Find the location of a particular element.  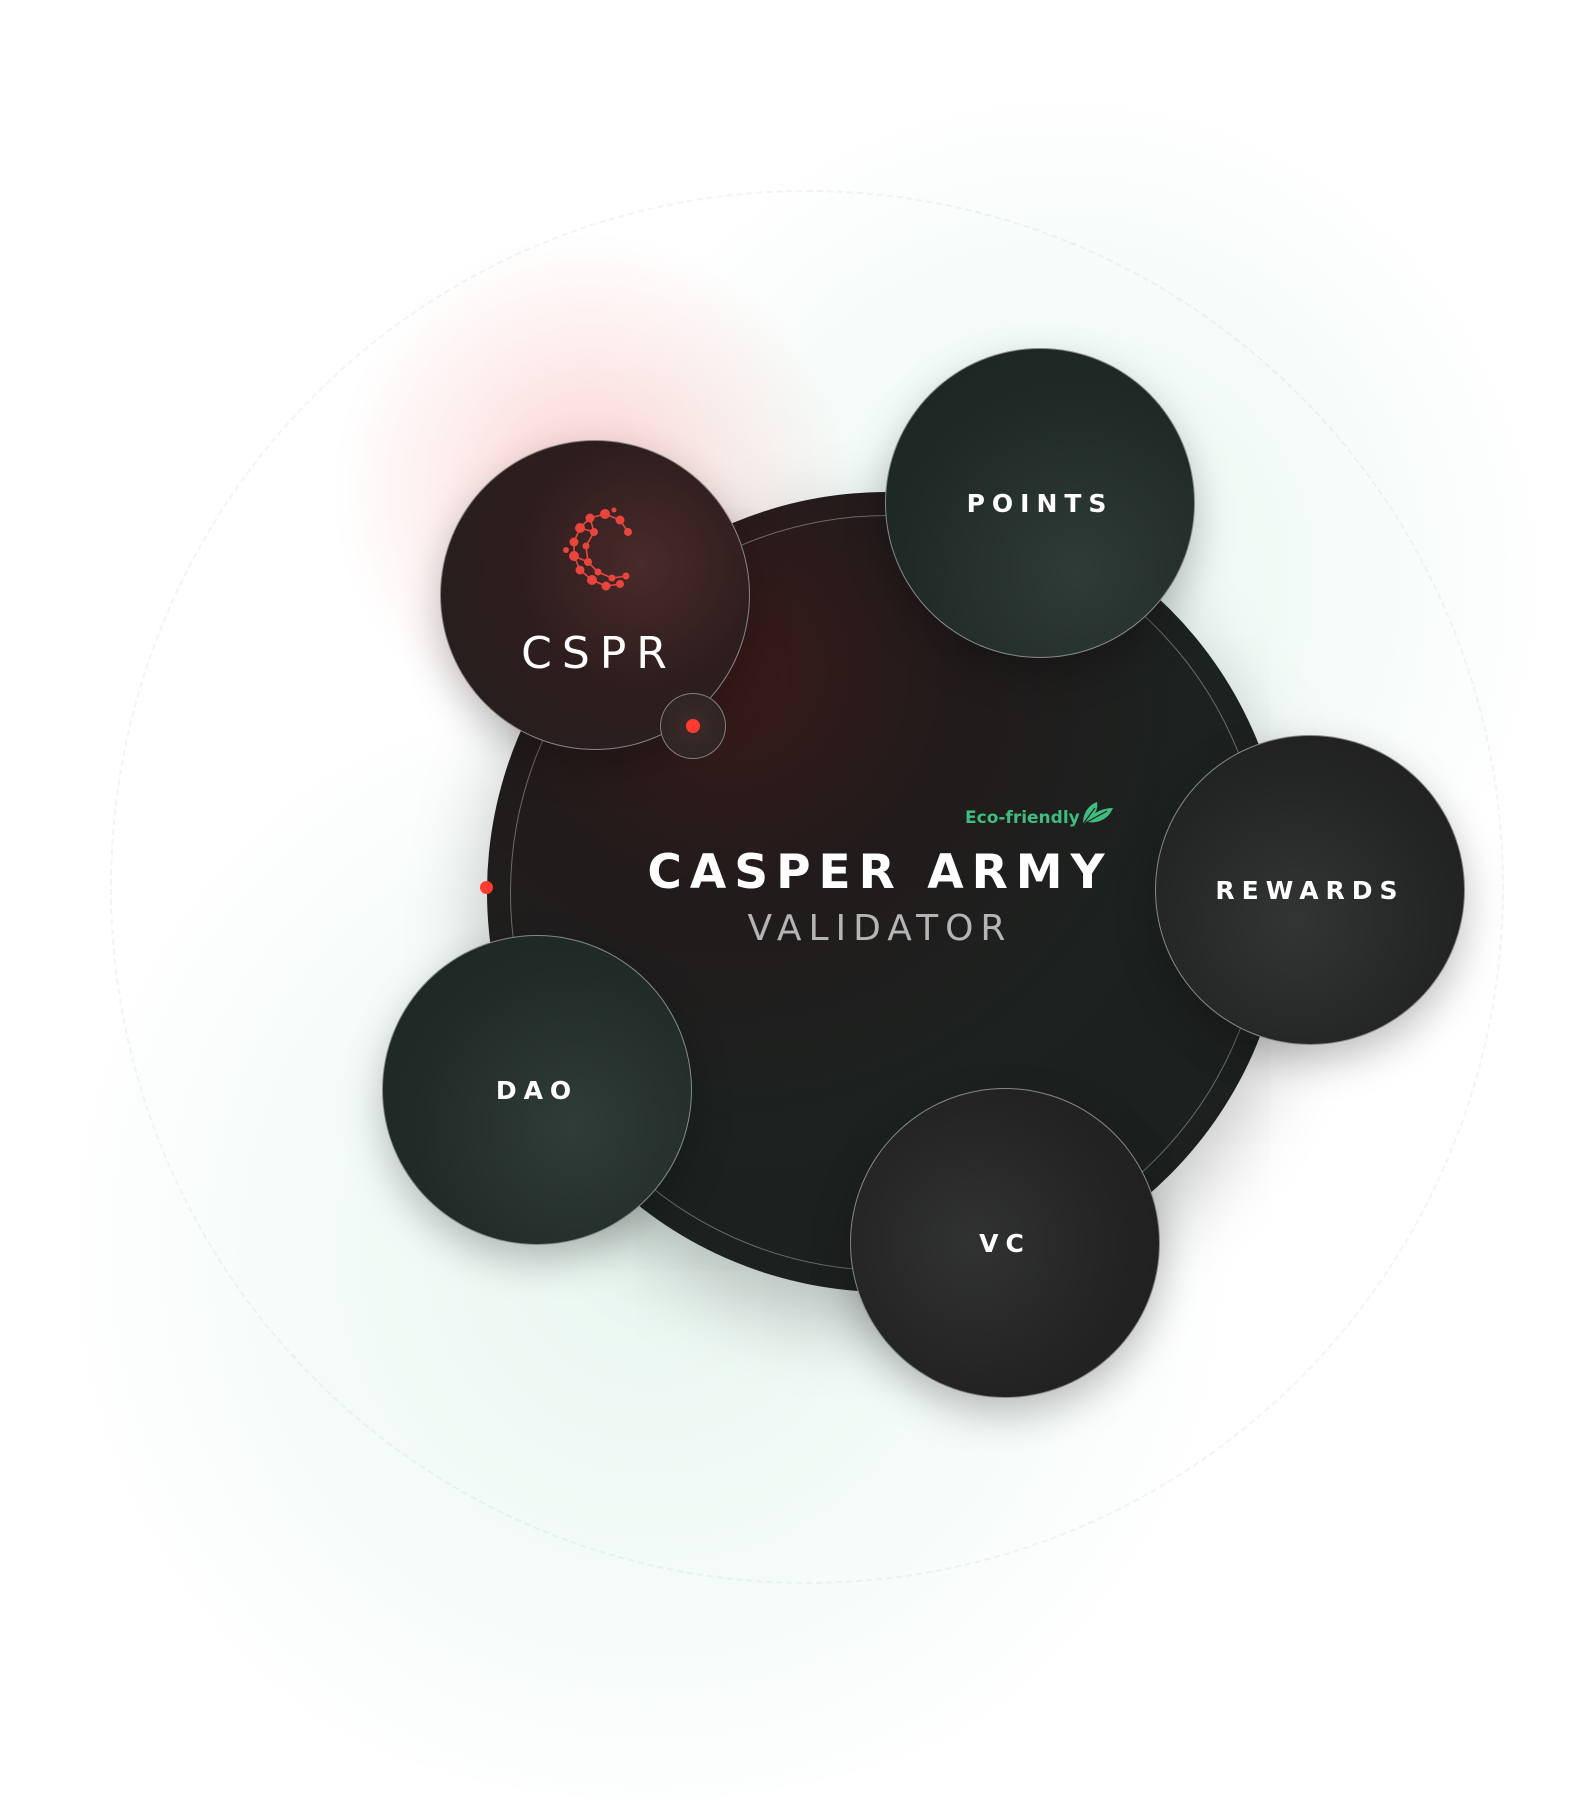

rewards-node: REWARDS is located at coordinates (1310, 890).